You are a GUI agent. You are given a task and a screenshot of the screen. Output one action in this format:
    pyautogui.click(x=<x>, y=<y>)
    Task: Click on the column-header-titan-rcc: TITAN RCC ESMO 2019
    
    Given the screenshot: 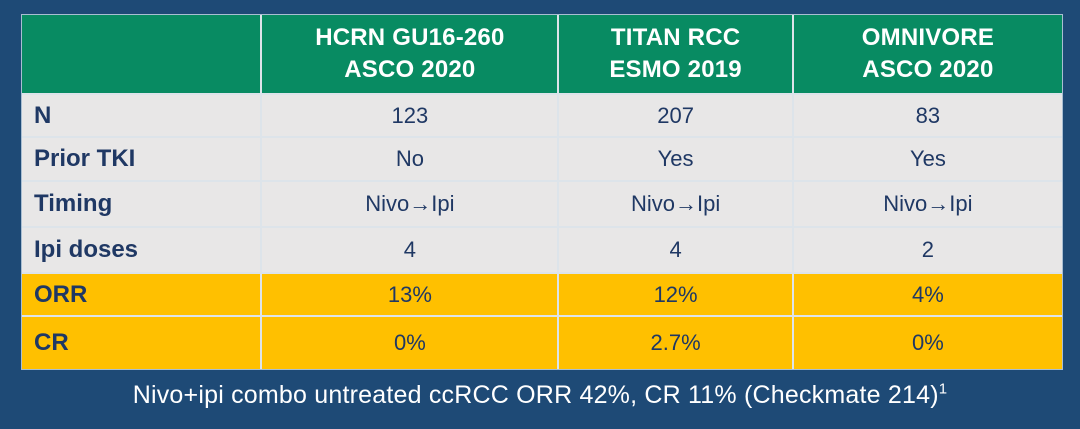 What is the action you would take?
    pyautogui.click(x=675, y=54)
    